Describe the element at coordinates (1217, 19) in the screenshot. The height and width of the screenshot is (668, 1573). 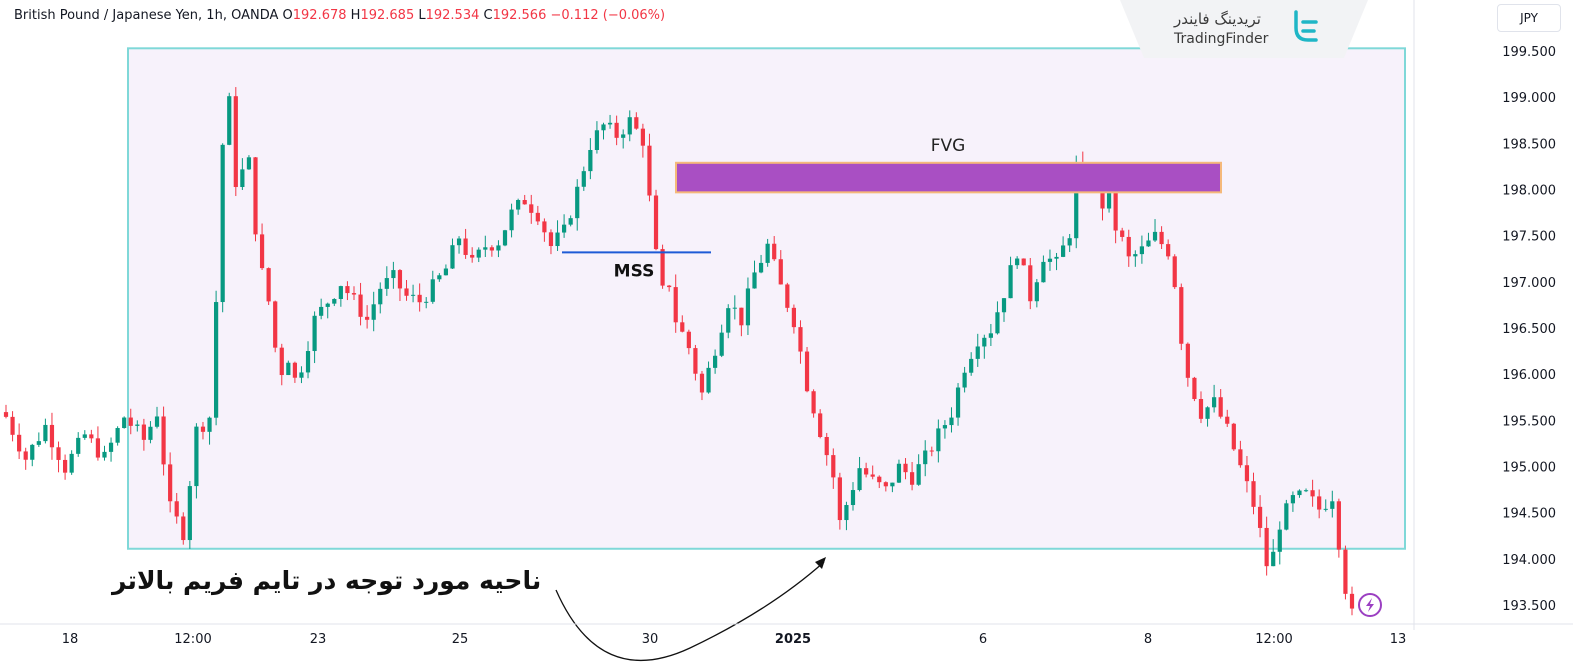
I see `logo-text-fa: تریدینگ فایندر` at that location.